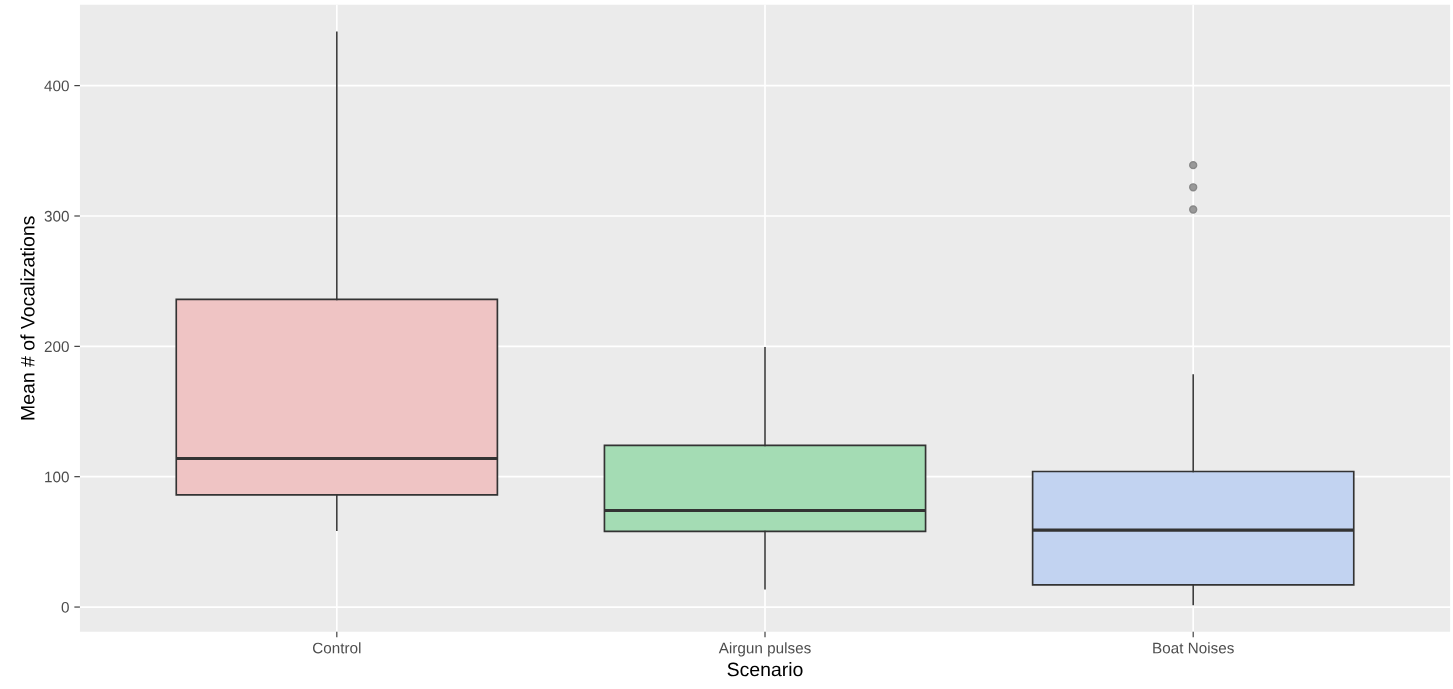  What do you see at coordinates (56, 347) in the screenshot?
I see `y-tick-label: 200` at bounding box center [56, 347].